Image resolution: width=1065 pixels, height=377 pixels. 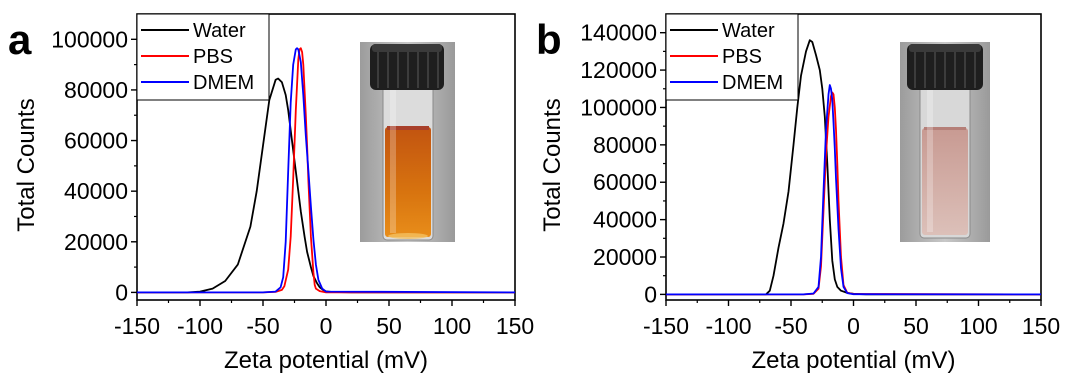 What do you see at coordinates (213, 57) in the screenshot?
I see `legend-label-a-pbs: PBS` at bounding box center [213, 57].